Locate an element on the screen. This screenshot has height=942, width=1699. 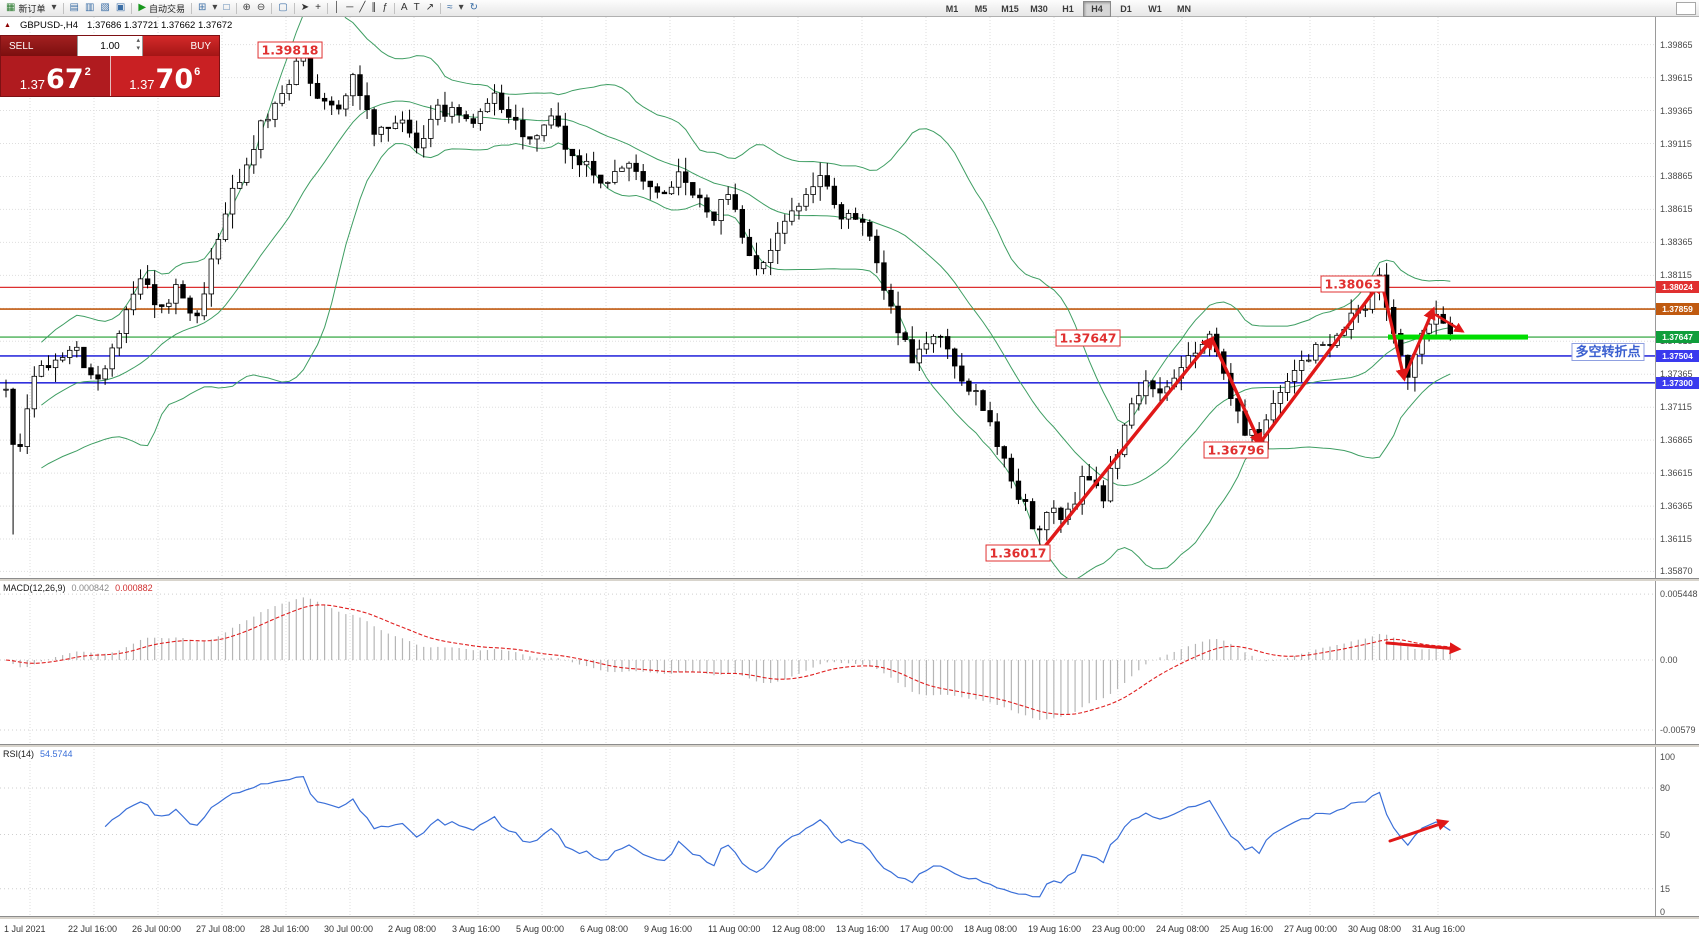
time-label: 3 Aug 16:00 is located at coordinates (476, 929).